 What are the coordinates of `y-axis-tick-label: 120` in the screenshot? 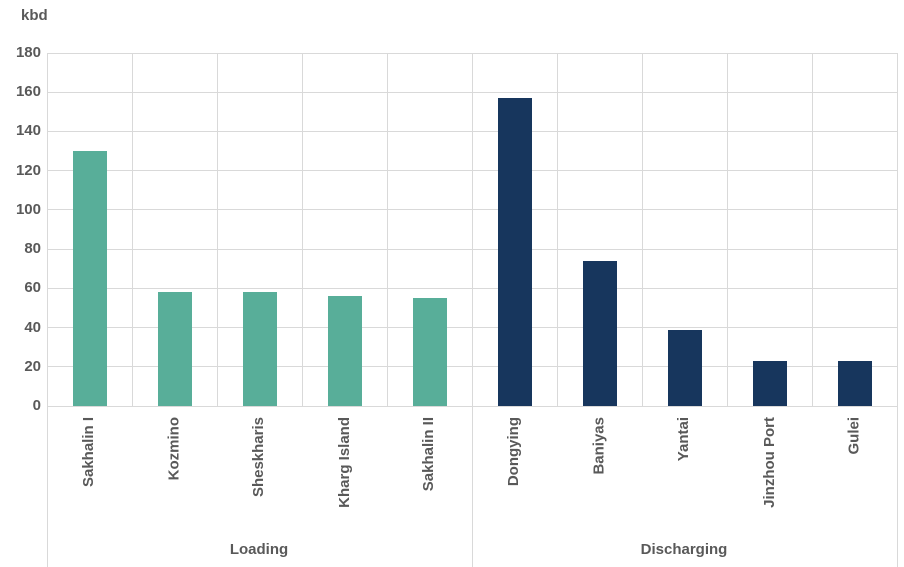 It's located at (28, 170).